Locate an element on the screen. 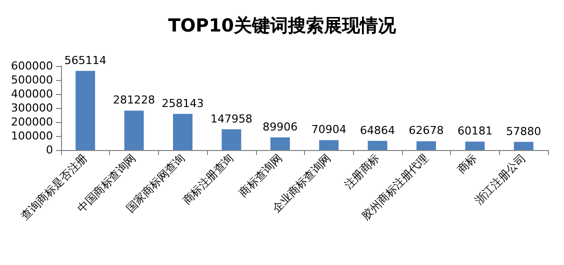  data-label: 147958 is located at coordinates (231, 119).